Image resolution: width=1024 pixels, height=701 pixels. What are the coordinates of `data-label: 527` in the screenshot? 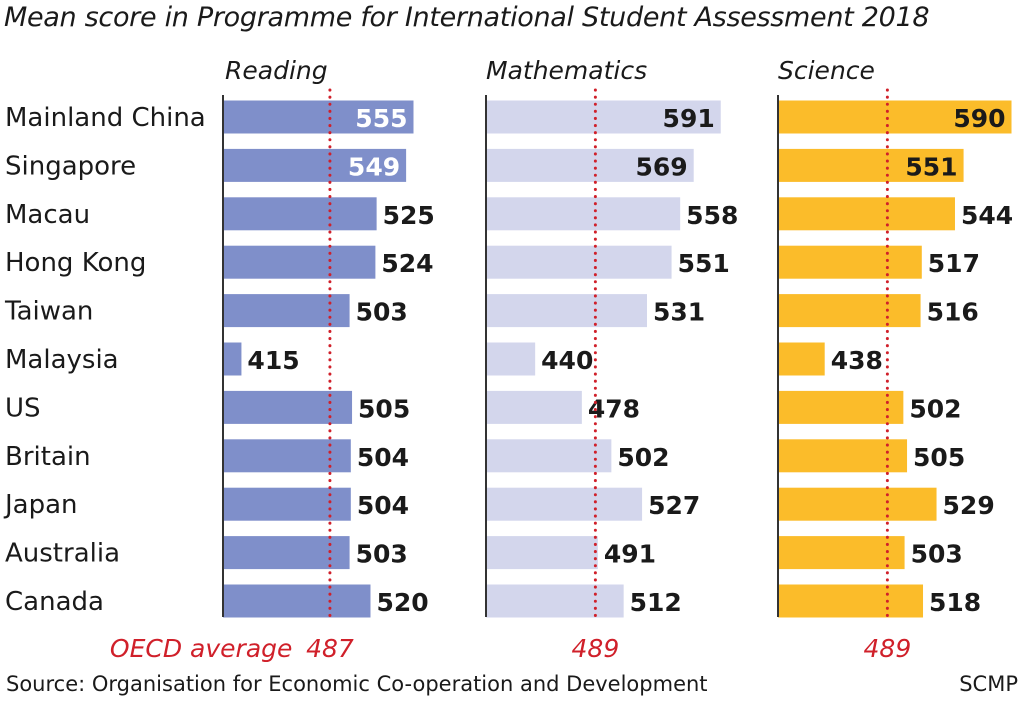 It's located at (674, 505).